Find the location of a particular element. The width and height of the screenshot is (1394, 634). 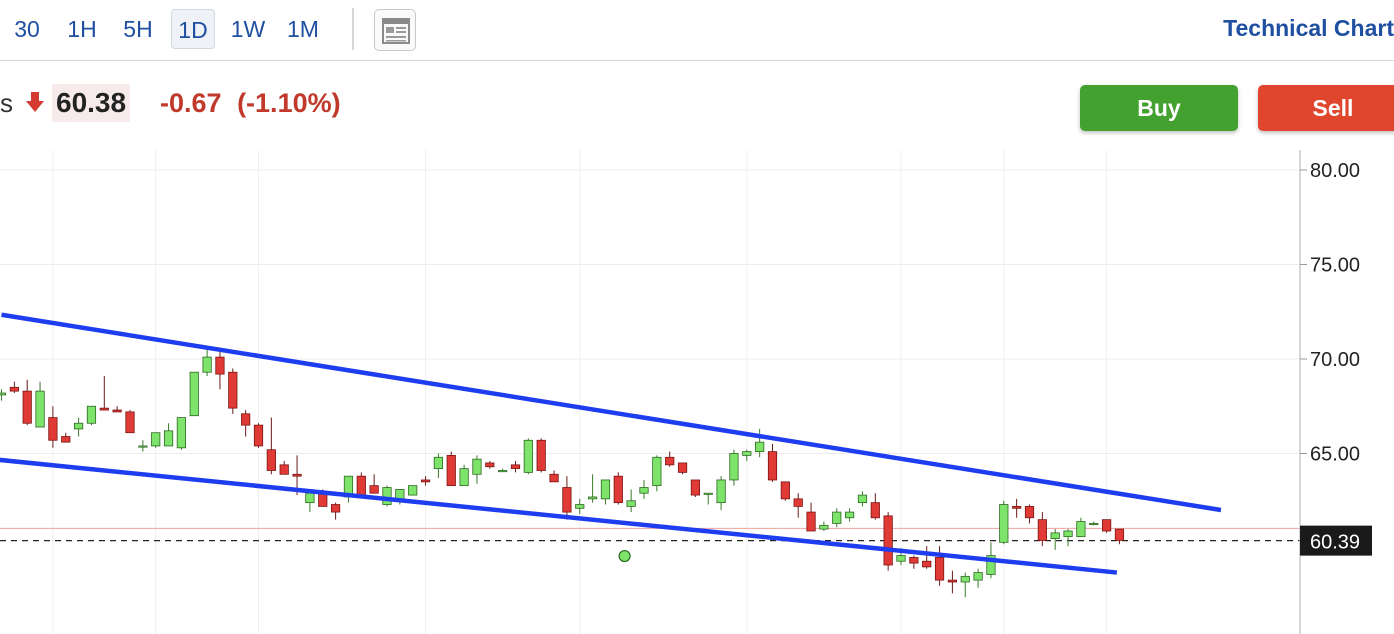

technical-chart-link: Technical Chart is located at coordinates (1308, 28).